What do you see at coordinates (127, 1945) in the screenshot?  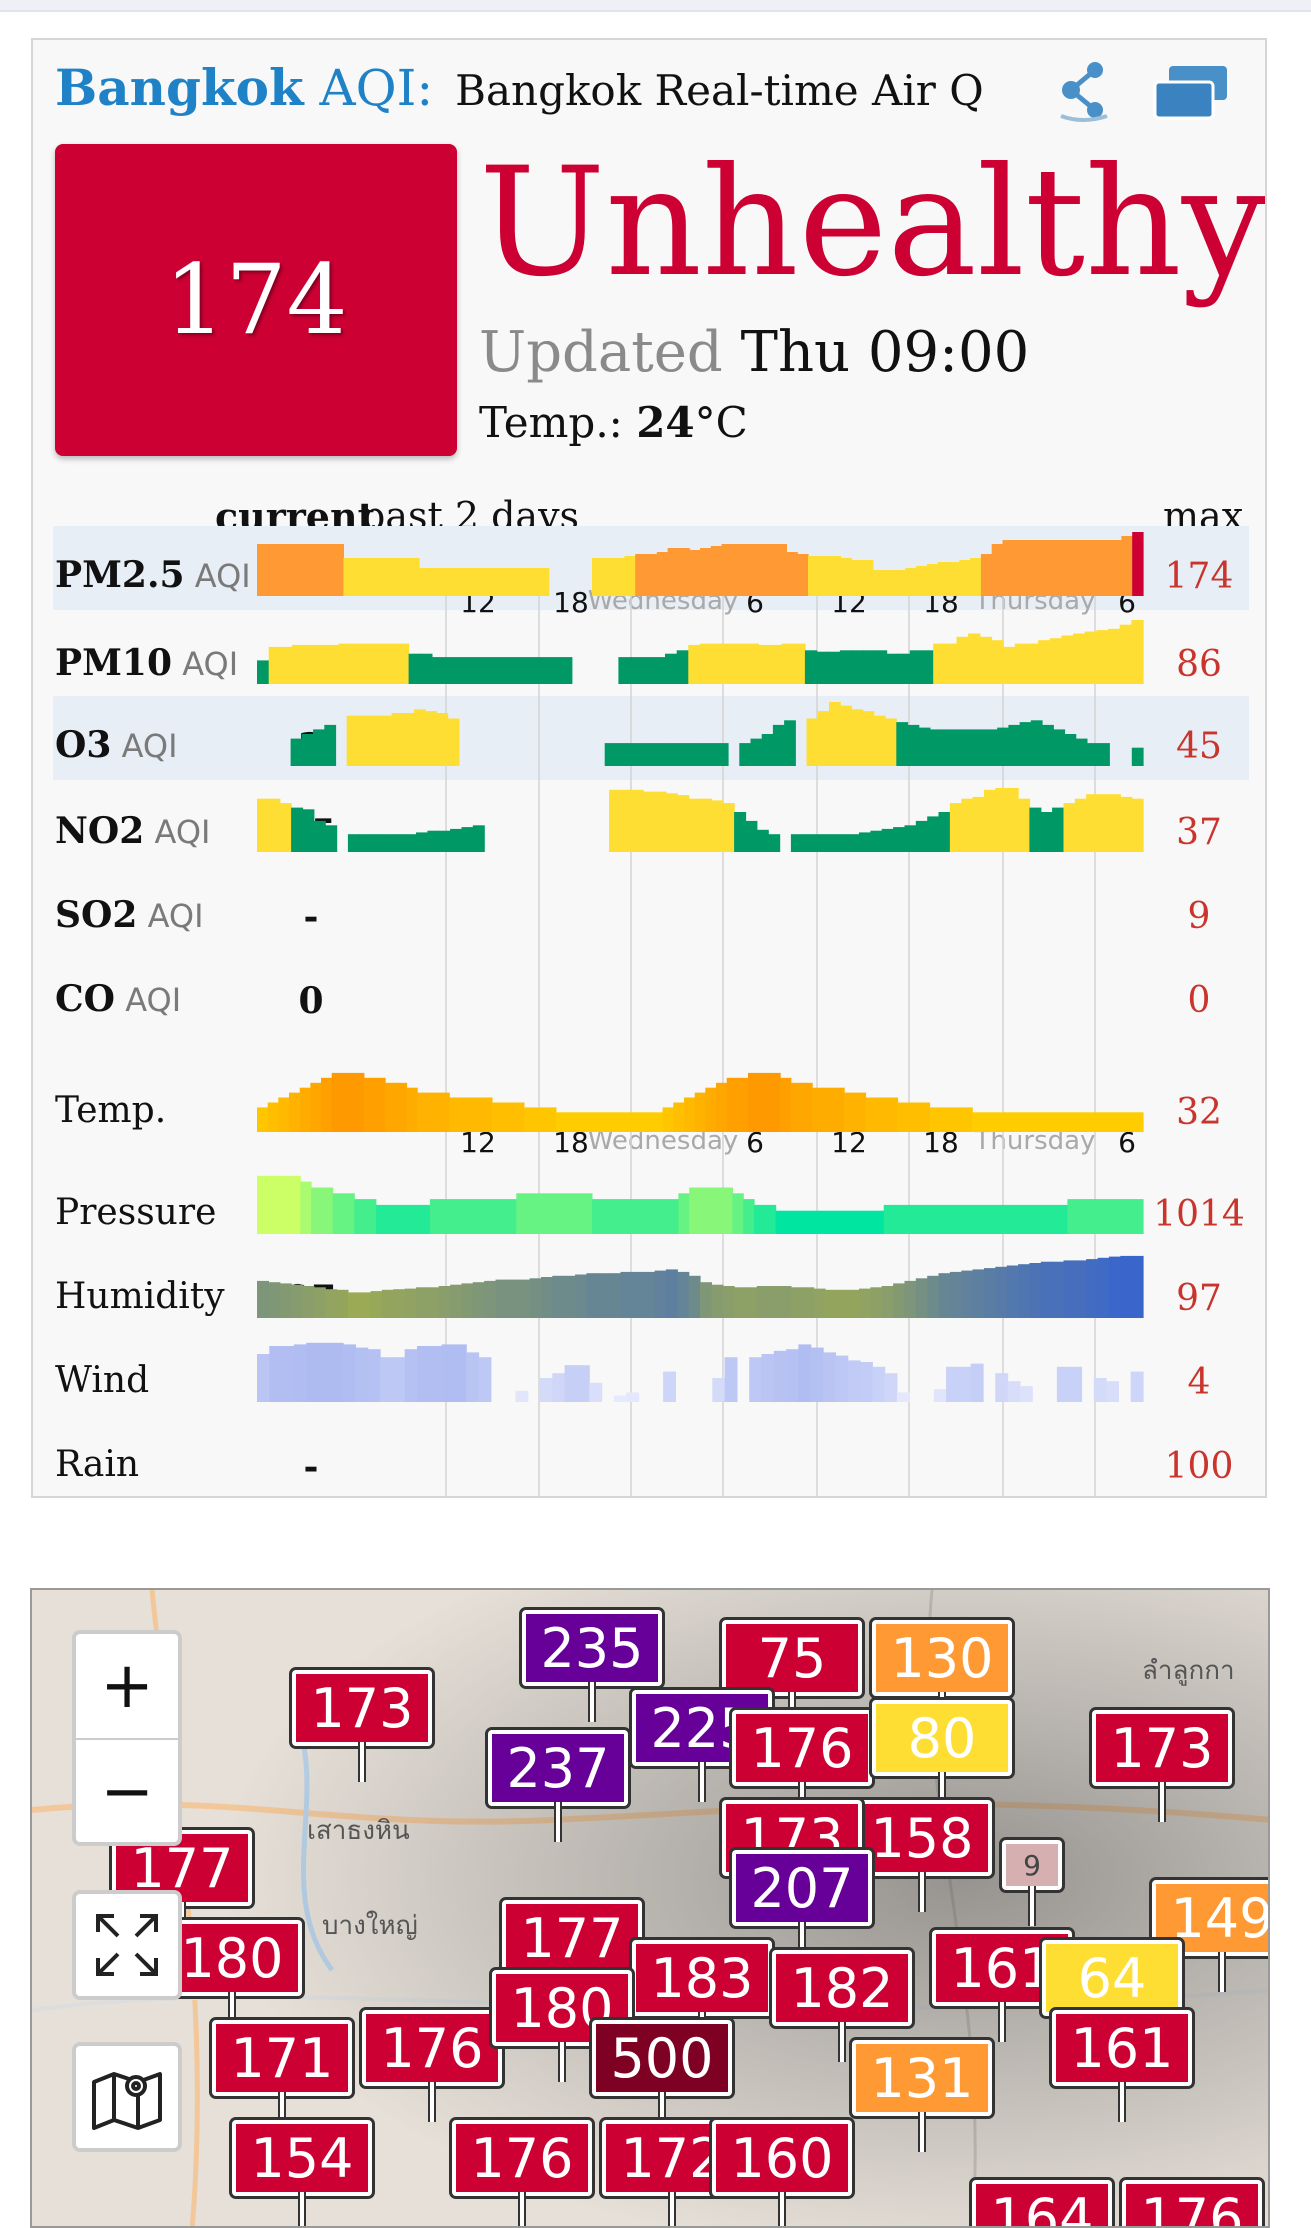 I see `fullscreen-button` at bounding box center [127, 1945].